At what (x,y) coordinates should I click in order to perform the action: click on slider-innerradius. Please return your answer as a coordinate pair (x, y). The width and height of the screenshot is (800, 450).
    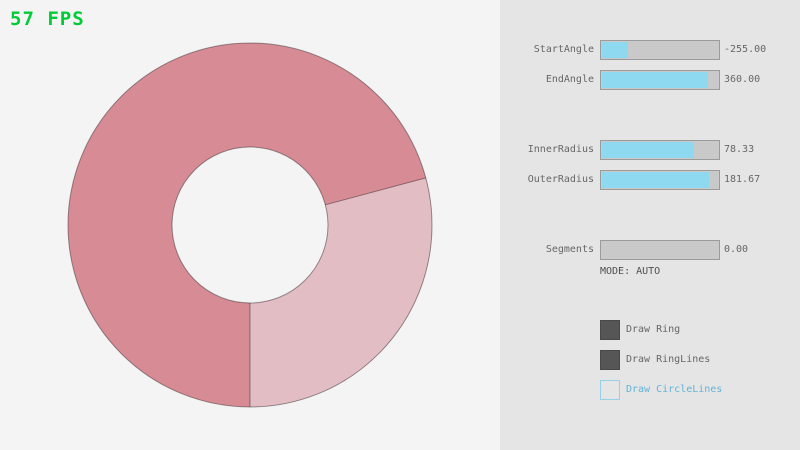
    Looking at the image, I should click on (660, 150).